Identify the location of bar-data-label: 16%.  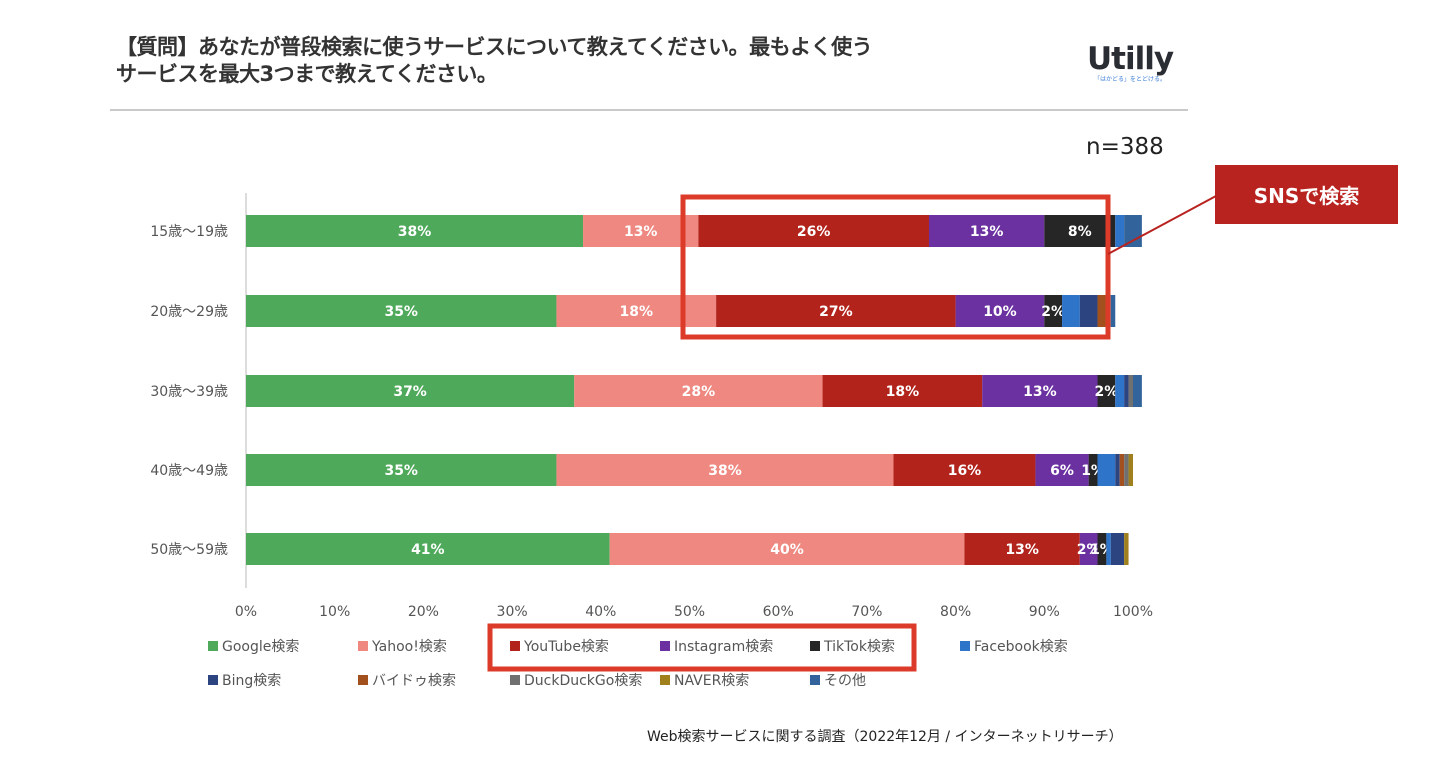
(965, 471).